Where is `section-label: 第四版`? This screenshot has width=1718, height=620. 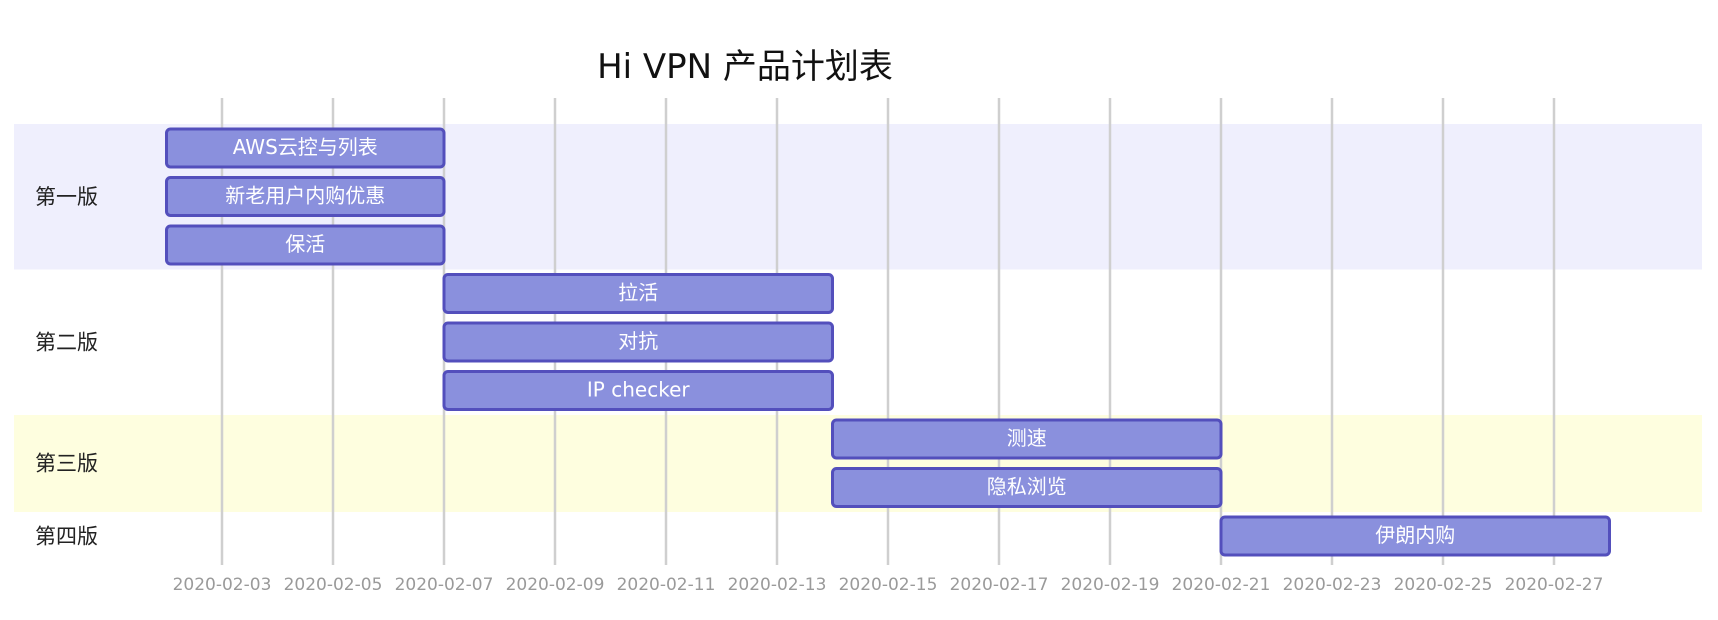 section-label: 第四版 is located at coordinates (66, 536).